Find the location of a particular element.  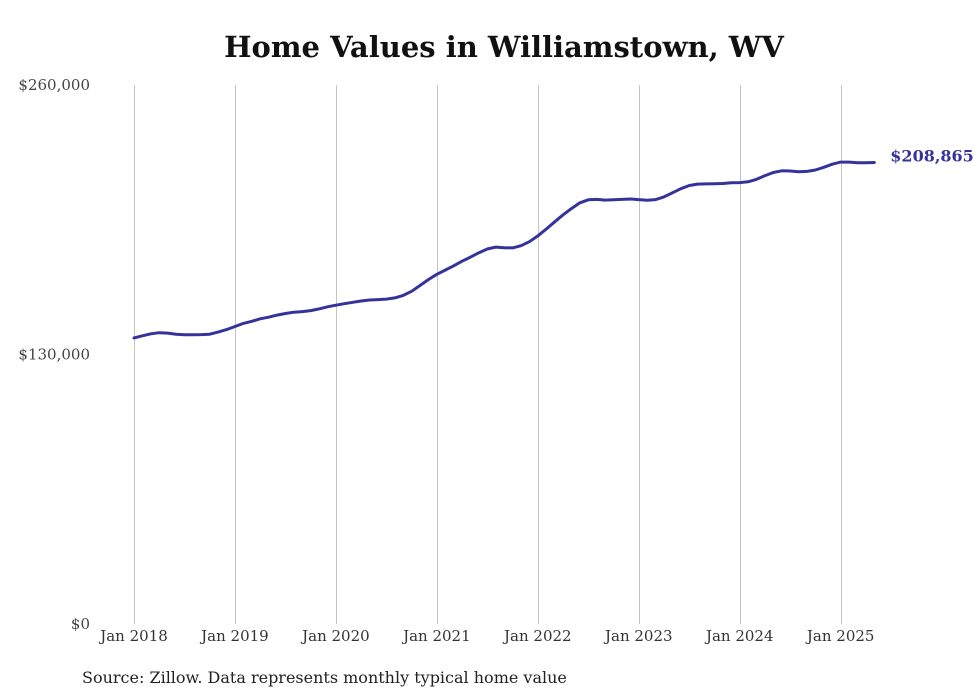

x-tick-label: Jan 2018 is located at coordinates (133, 636).